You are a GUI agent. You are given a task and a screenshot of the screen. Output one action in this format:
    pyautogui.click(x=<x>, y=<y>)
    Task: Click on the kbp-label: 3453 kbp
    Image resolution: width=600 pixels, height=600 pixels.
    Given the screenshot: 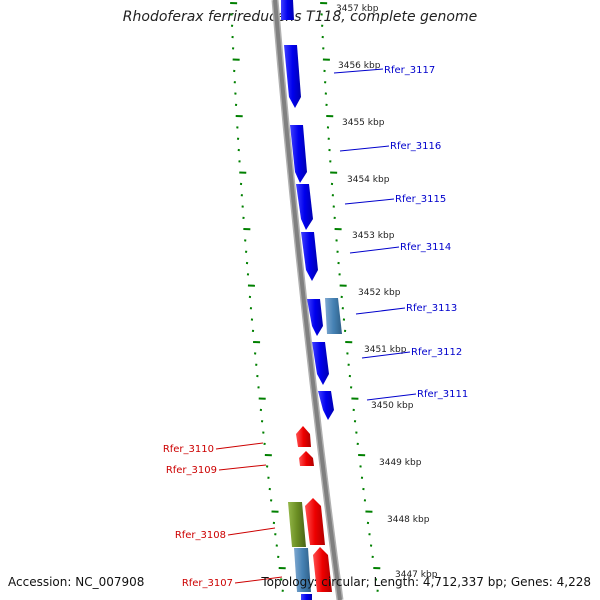 What is the action you would take?
    pyautogui.click(x=373, y=236)
    